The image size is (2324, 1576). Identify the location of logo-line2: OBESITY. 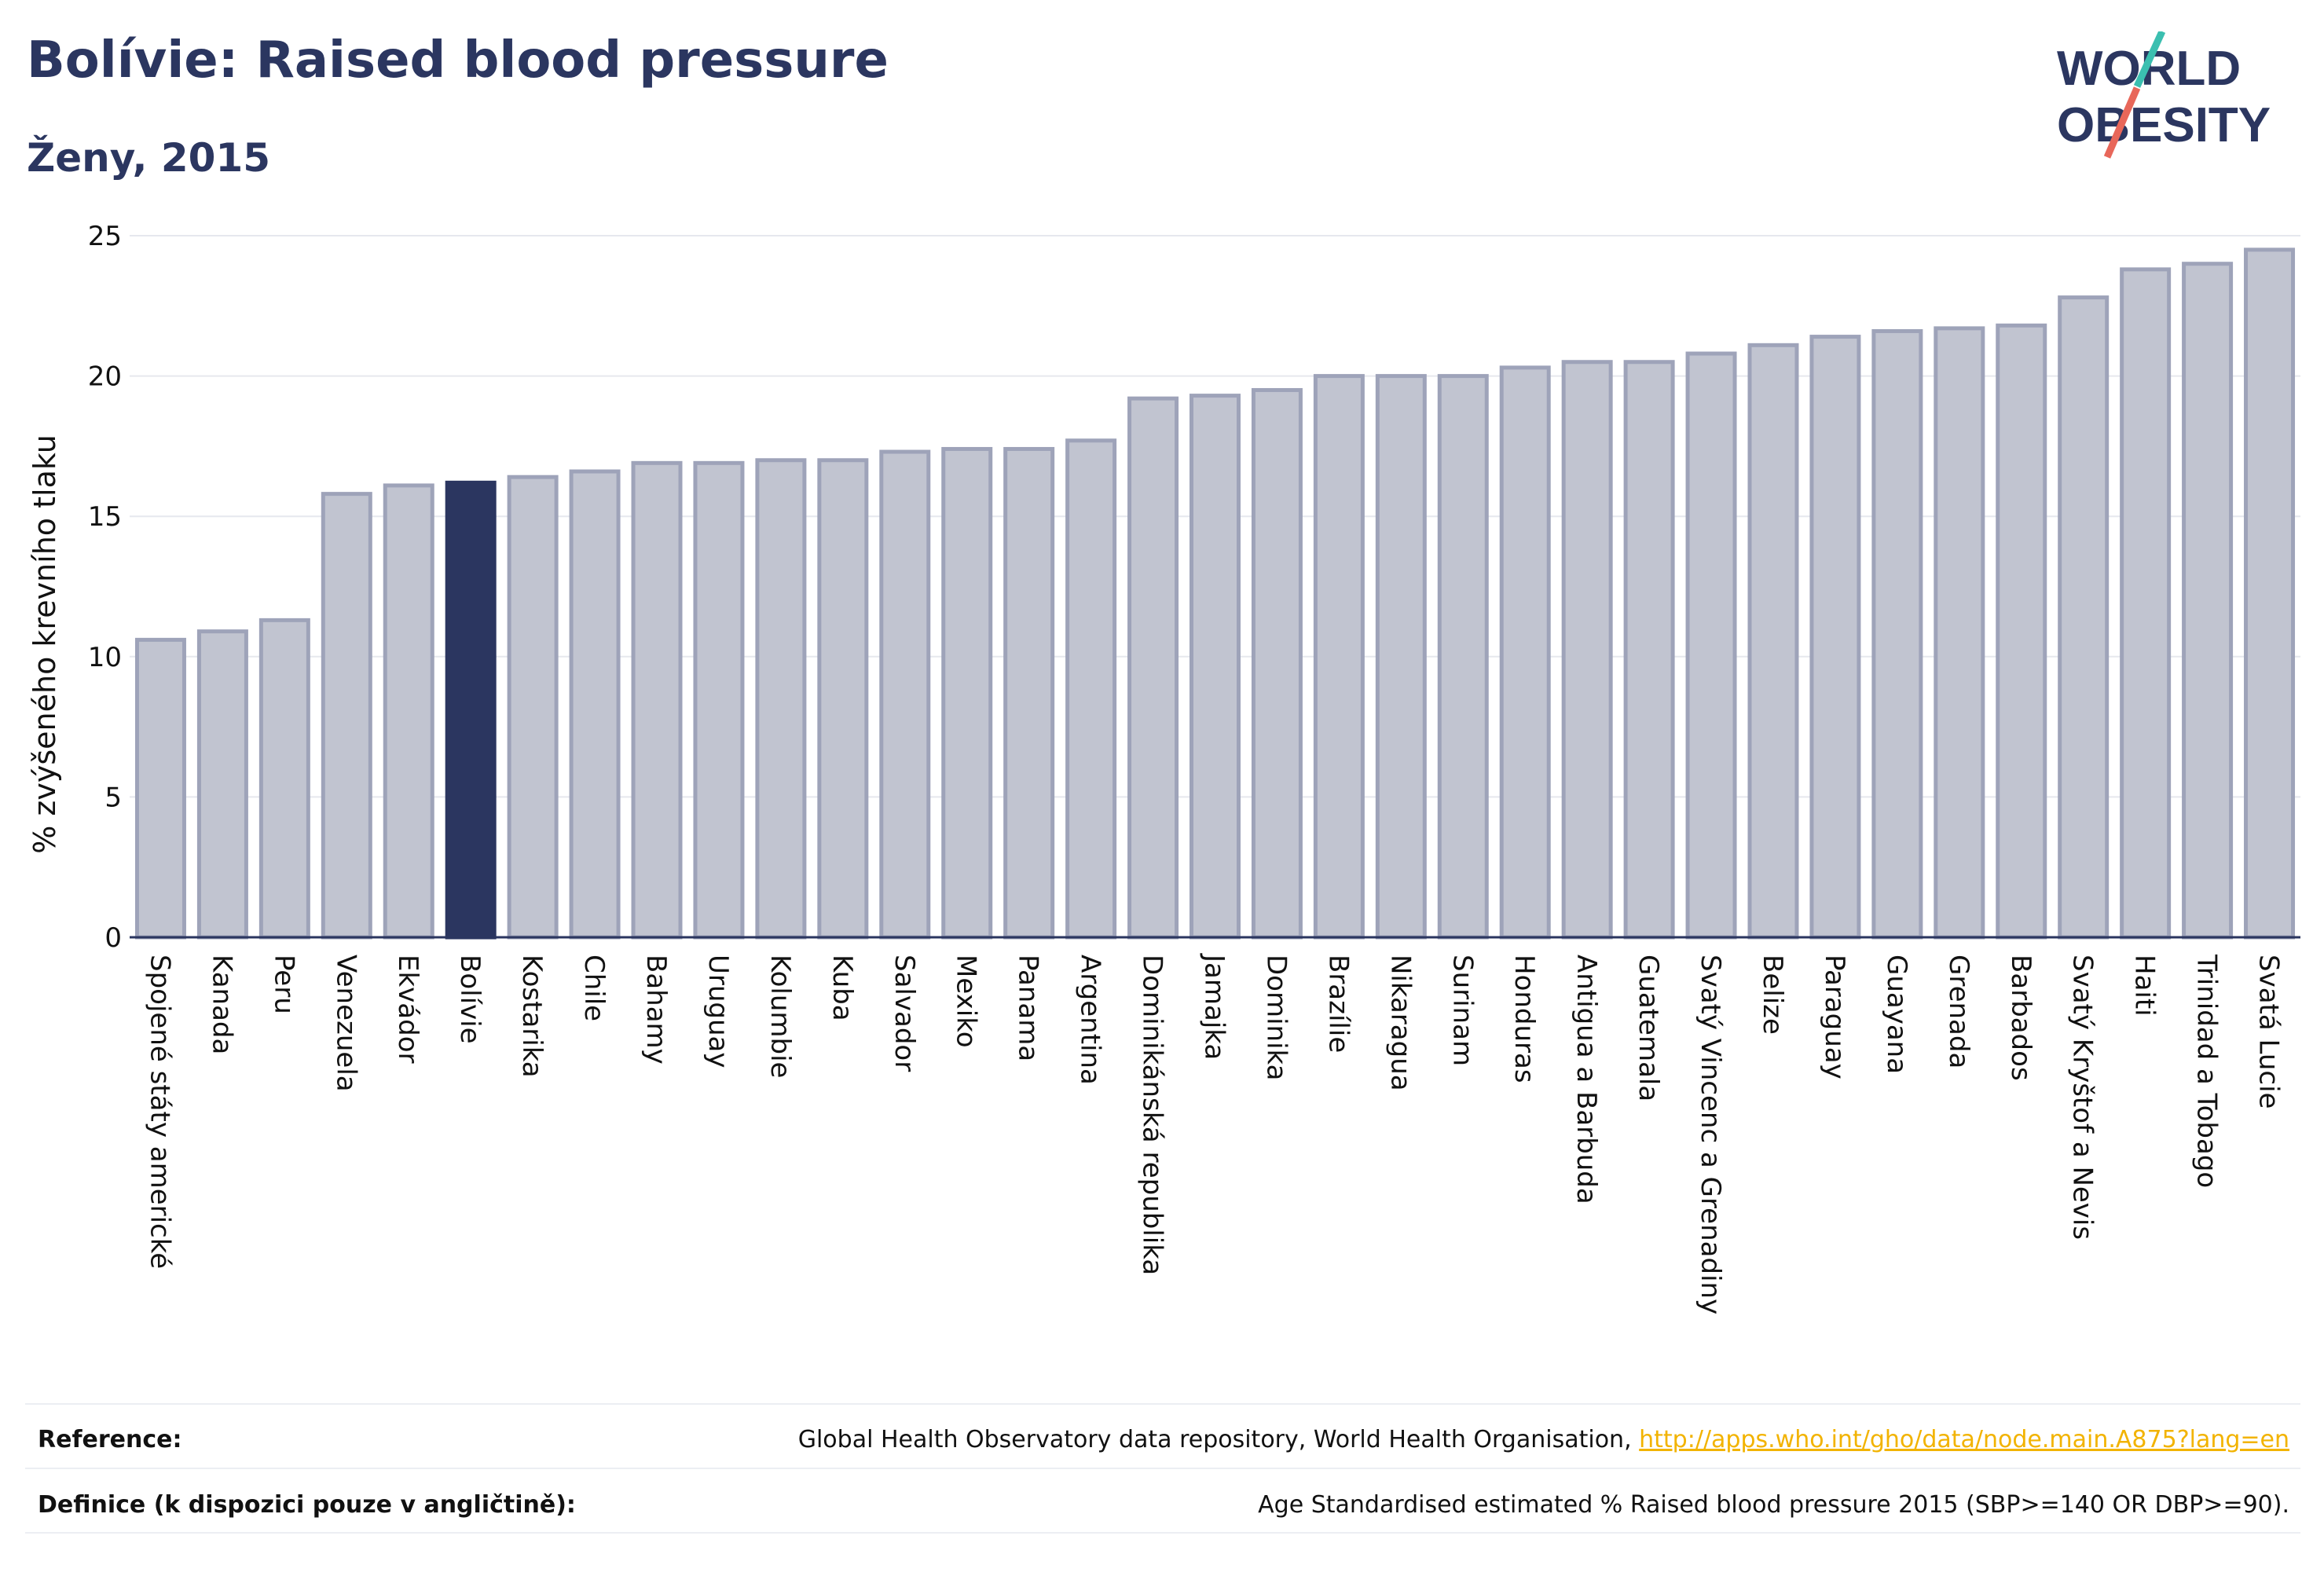
(2164, 125).